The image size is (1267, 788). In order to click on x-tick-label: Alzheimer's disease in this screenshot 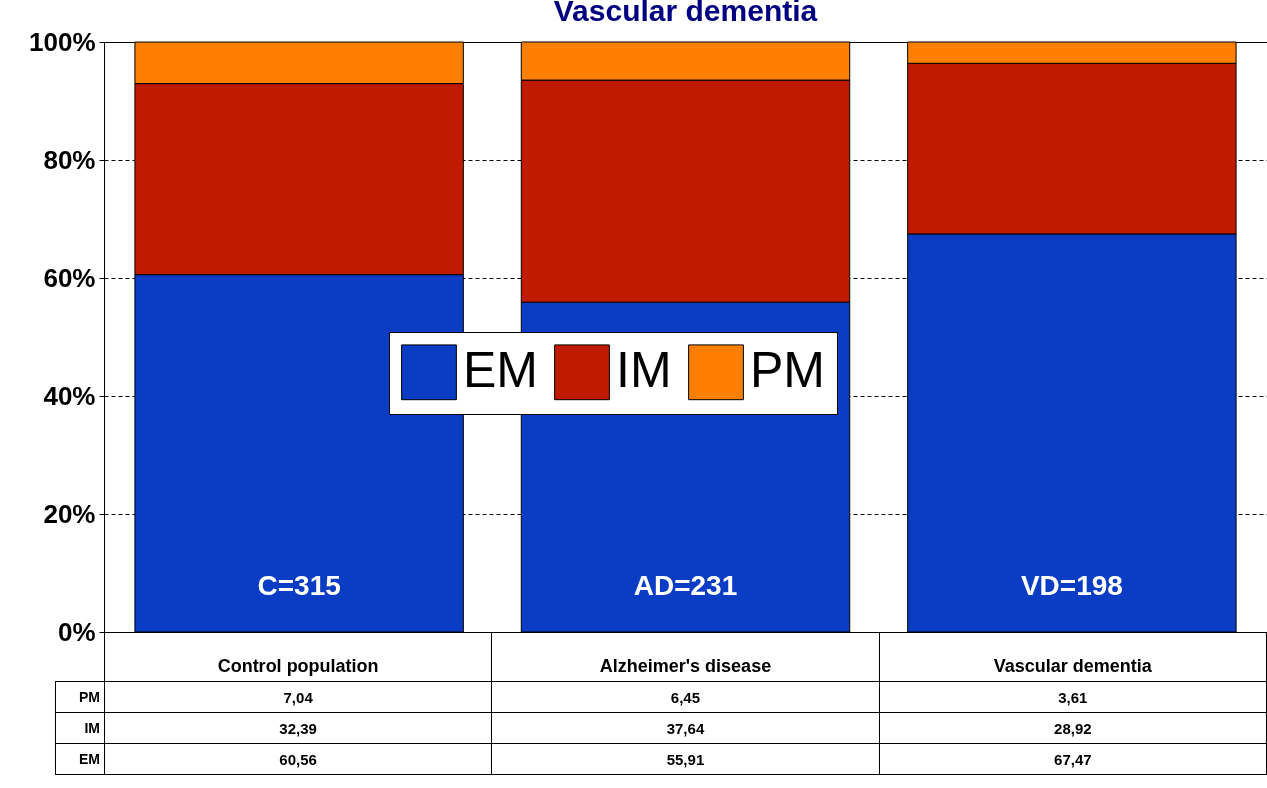, I will do `click(685, 657)`.